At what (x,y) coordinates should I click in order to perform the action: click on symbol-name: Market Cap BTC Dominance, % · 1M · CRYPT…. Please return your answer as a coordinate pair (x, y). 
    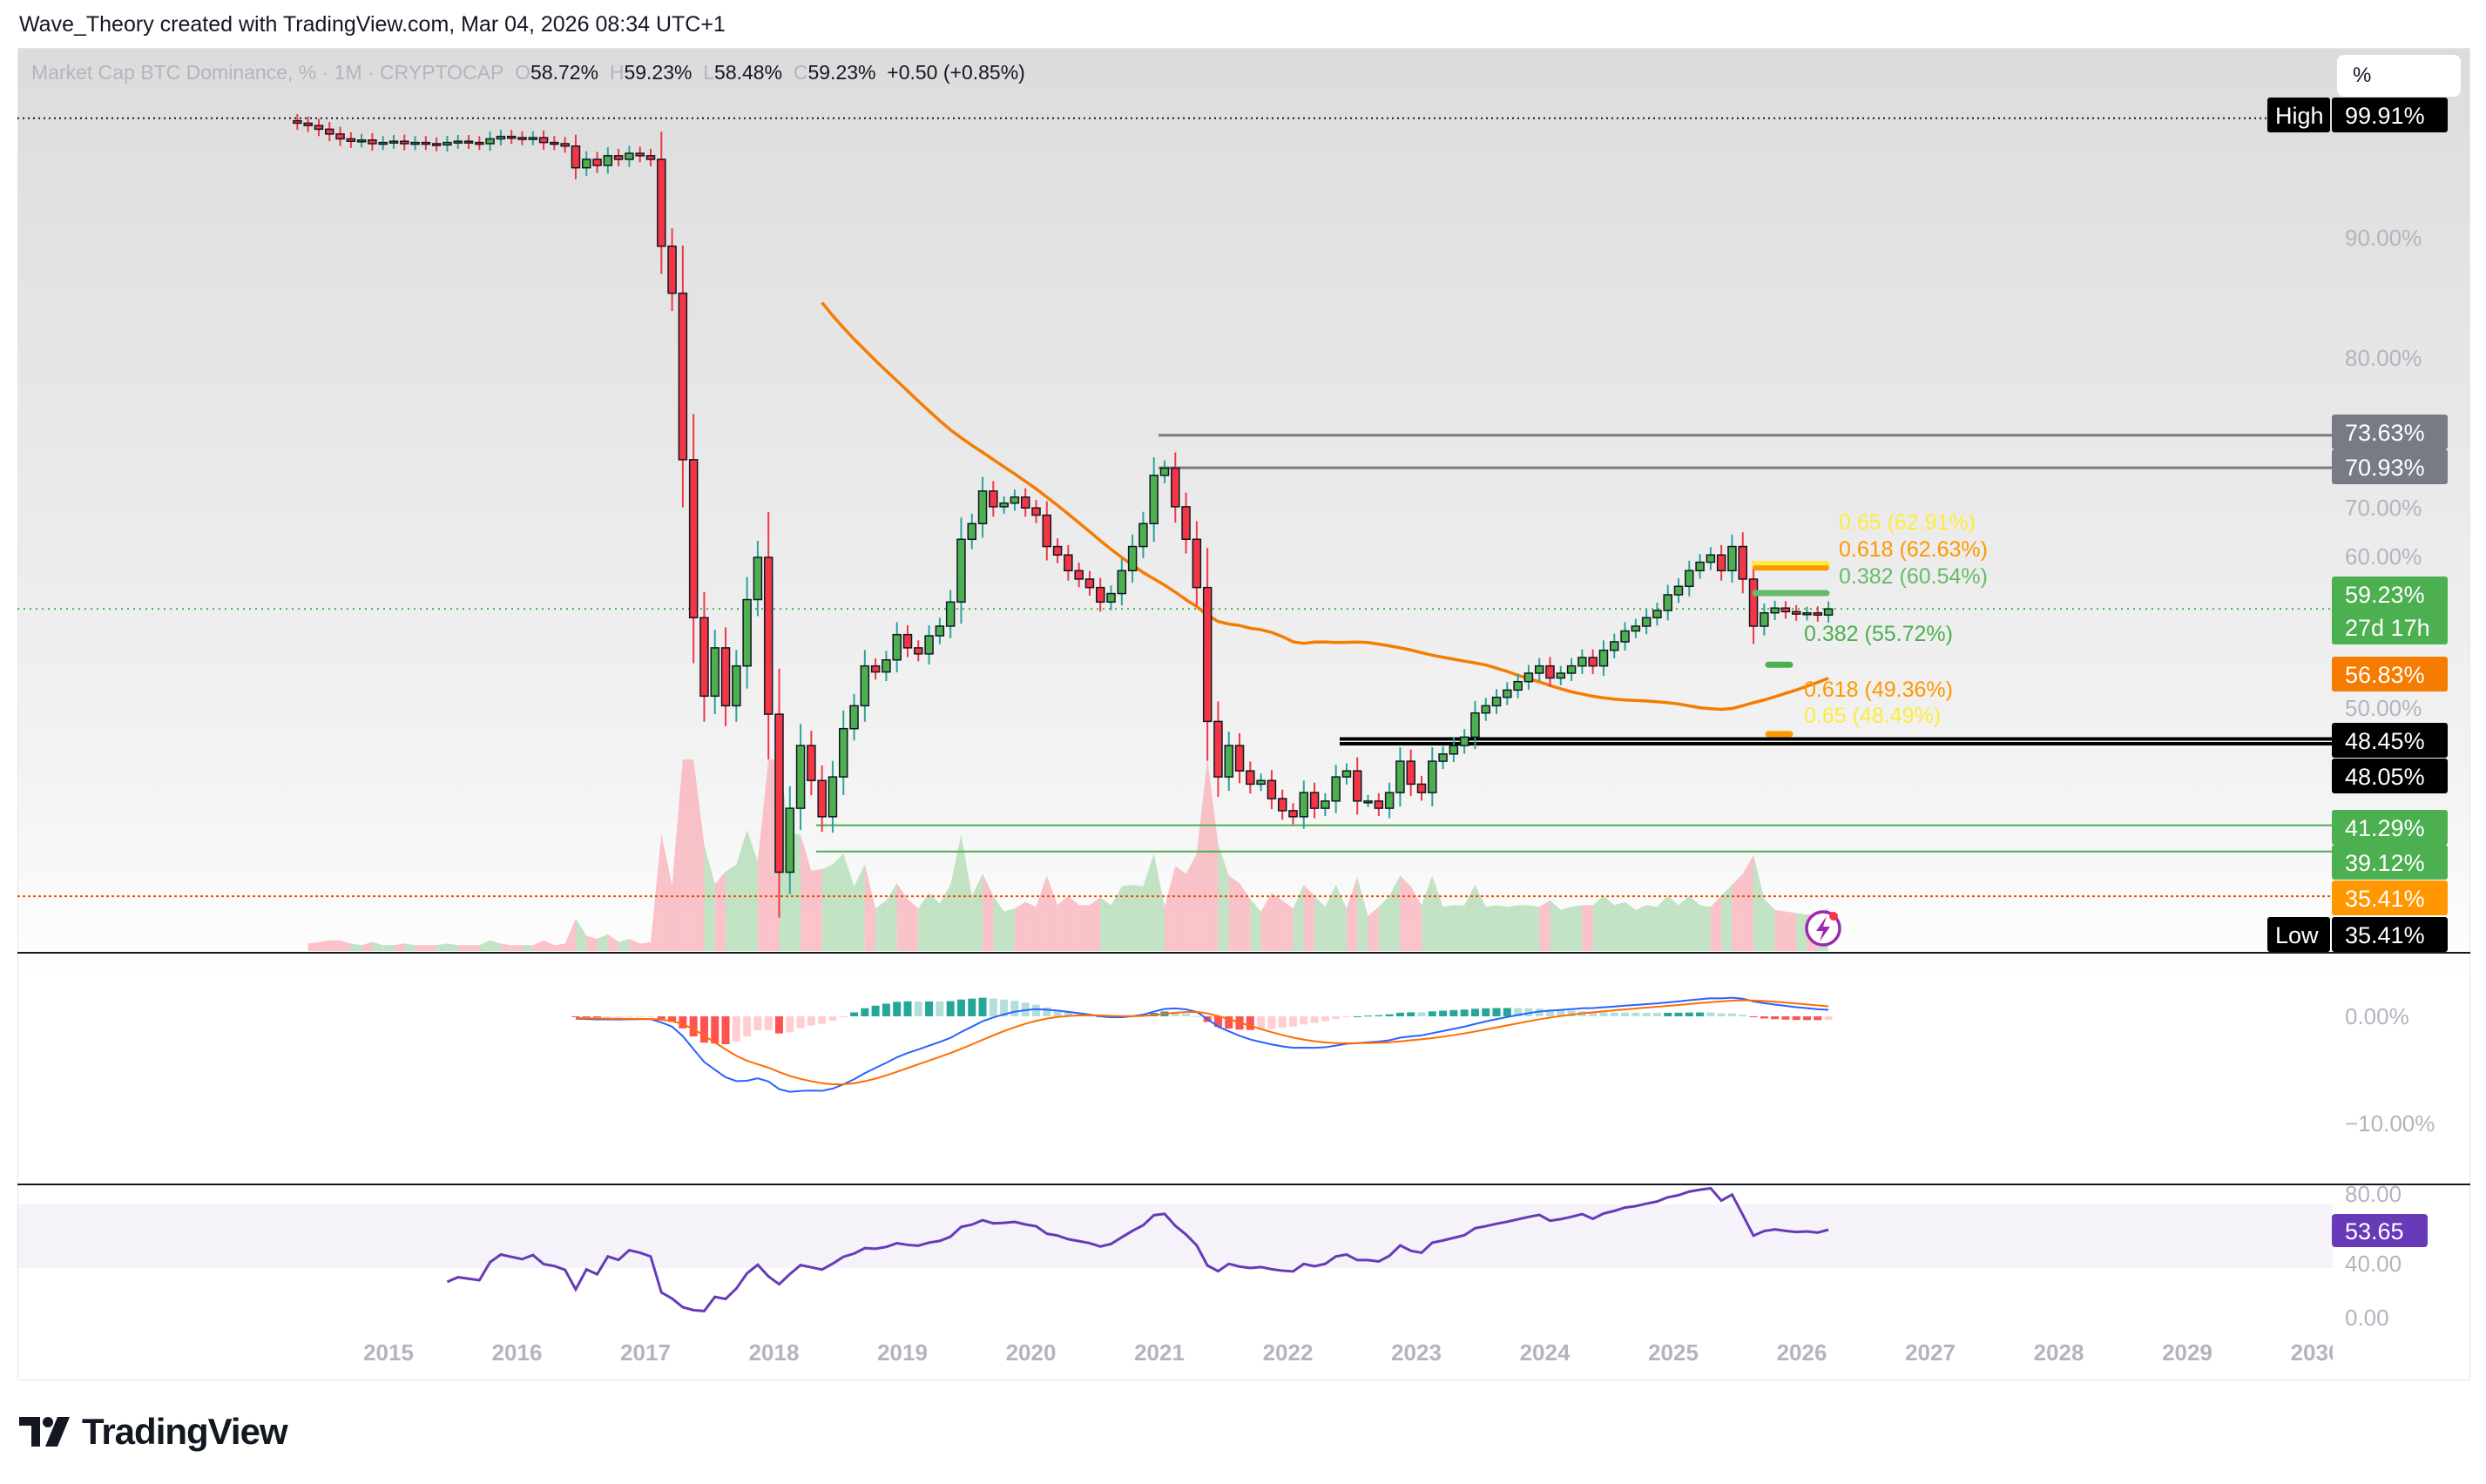
    Looking at the image, I should click on (267, 73).